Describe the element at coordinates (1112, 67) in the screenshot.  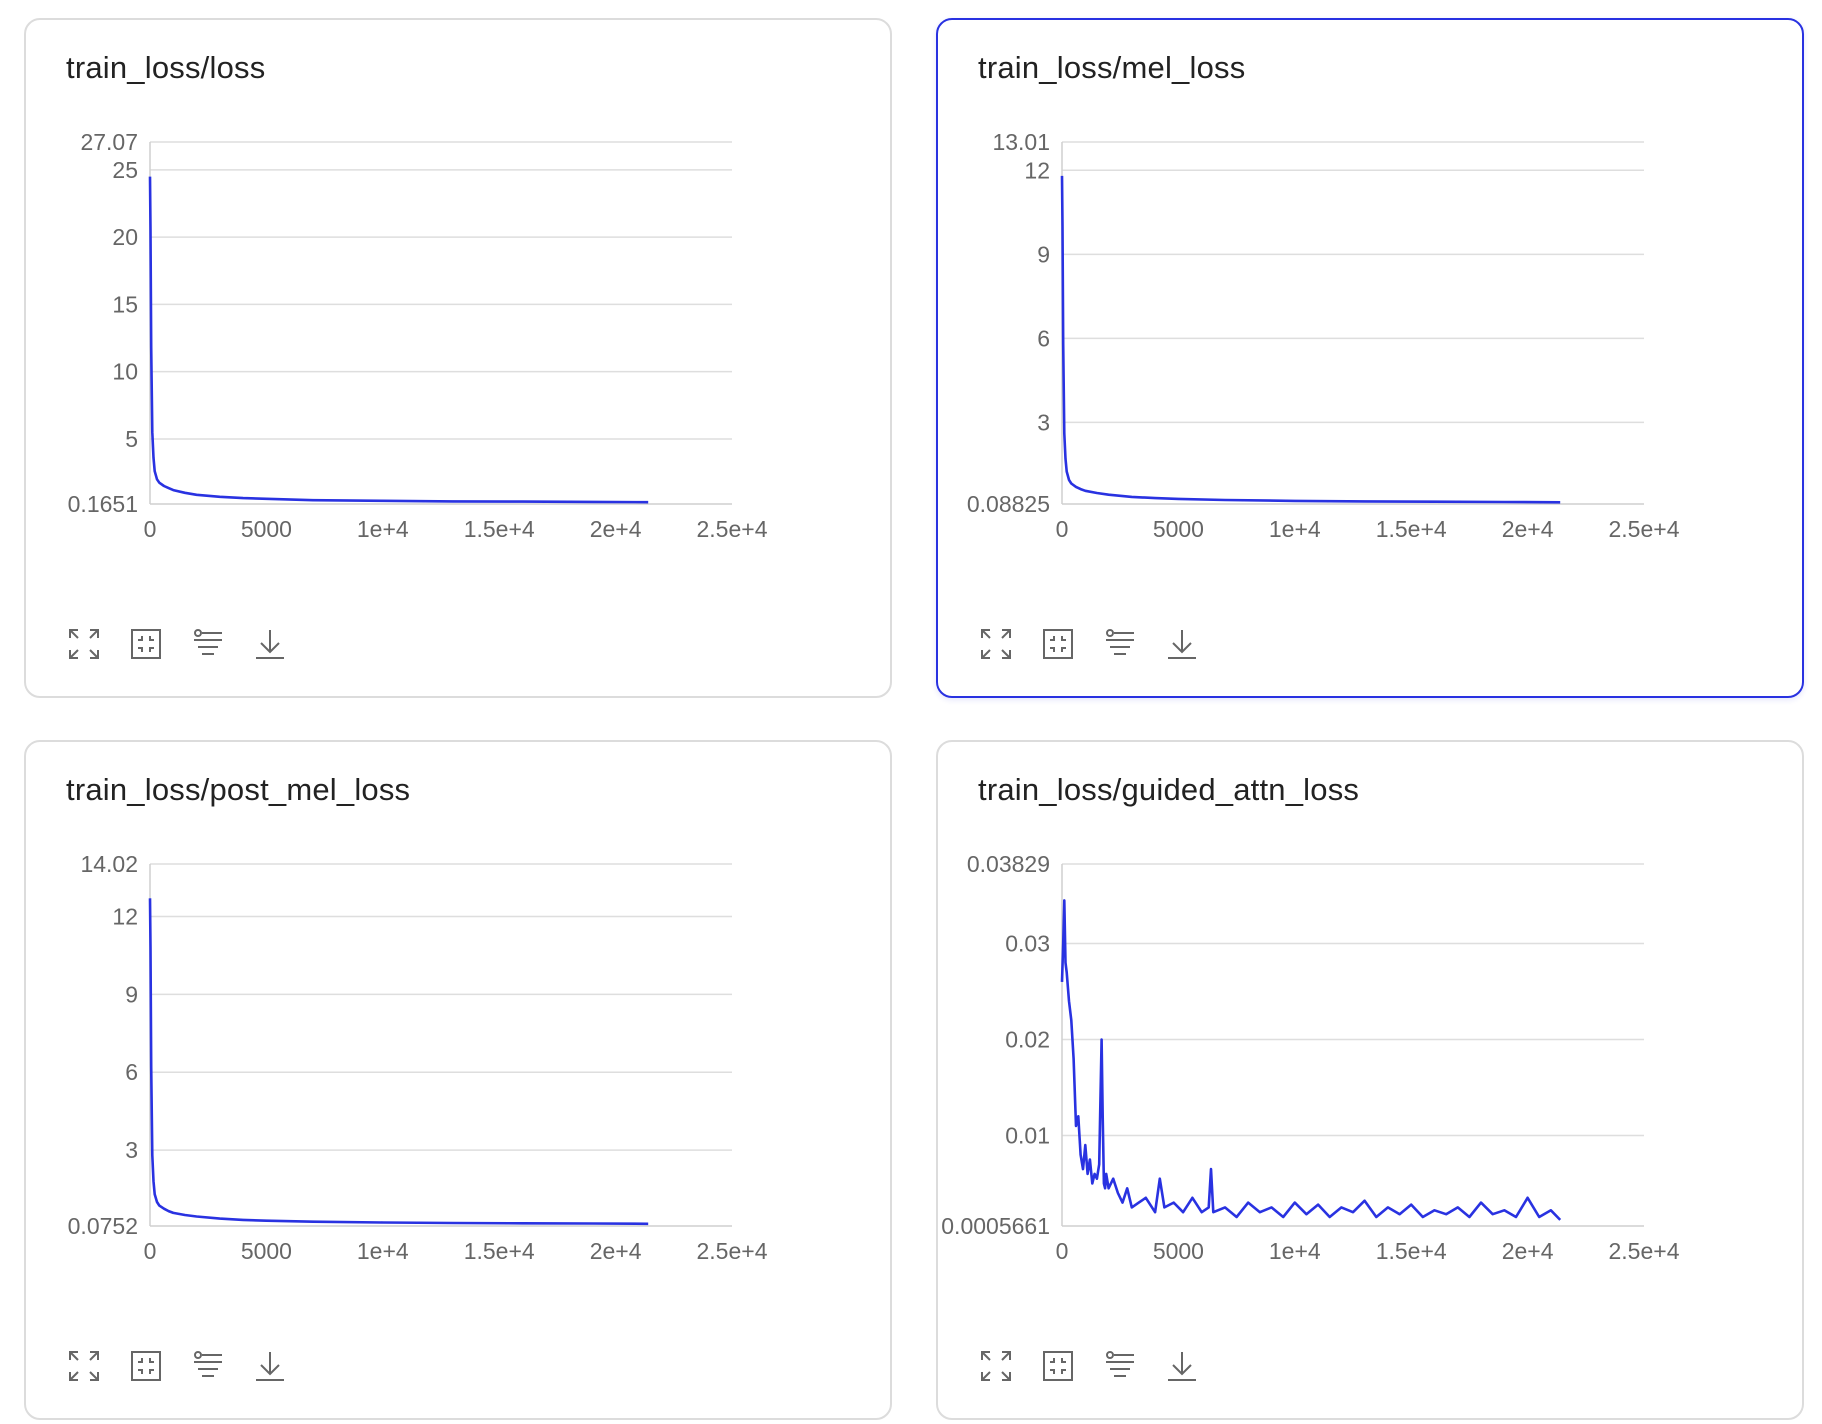
I see `card-title: train_loss/mel_loss` at that location.